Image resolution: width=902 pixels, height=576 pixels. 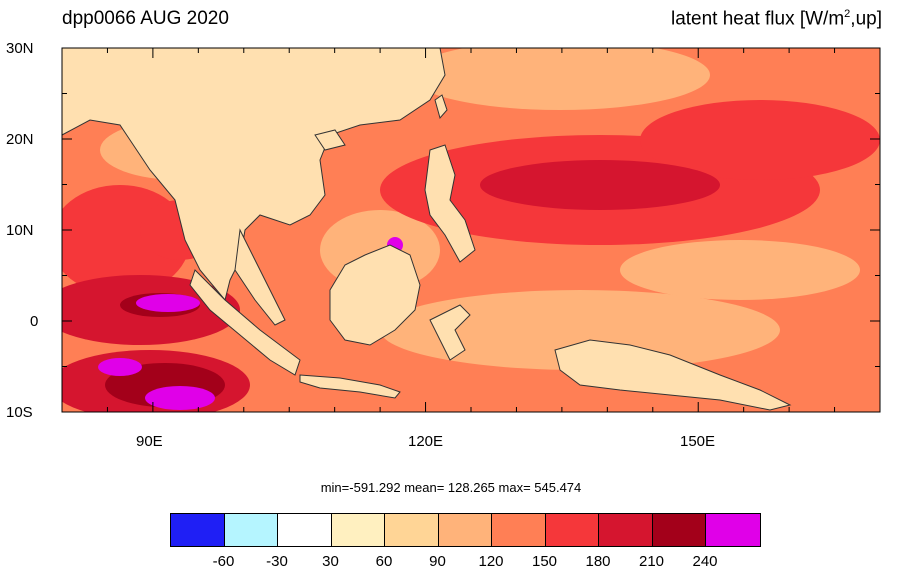 What do you see at coordinates (330, 140) in the screenshot?
I see `hainan-island` at bounding box center [330, 140].